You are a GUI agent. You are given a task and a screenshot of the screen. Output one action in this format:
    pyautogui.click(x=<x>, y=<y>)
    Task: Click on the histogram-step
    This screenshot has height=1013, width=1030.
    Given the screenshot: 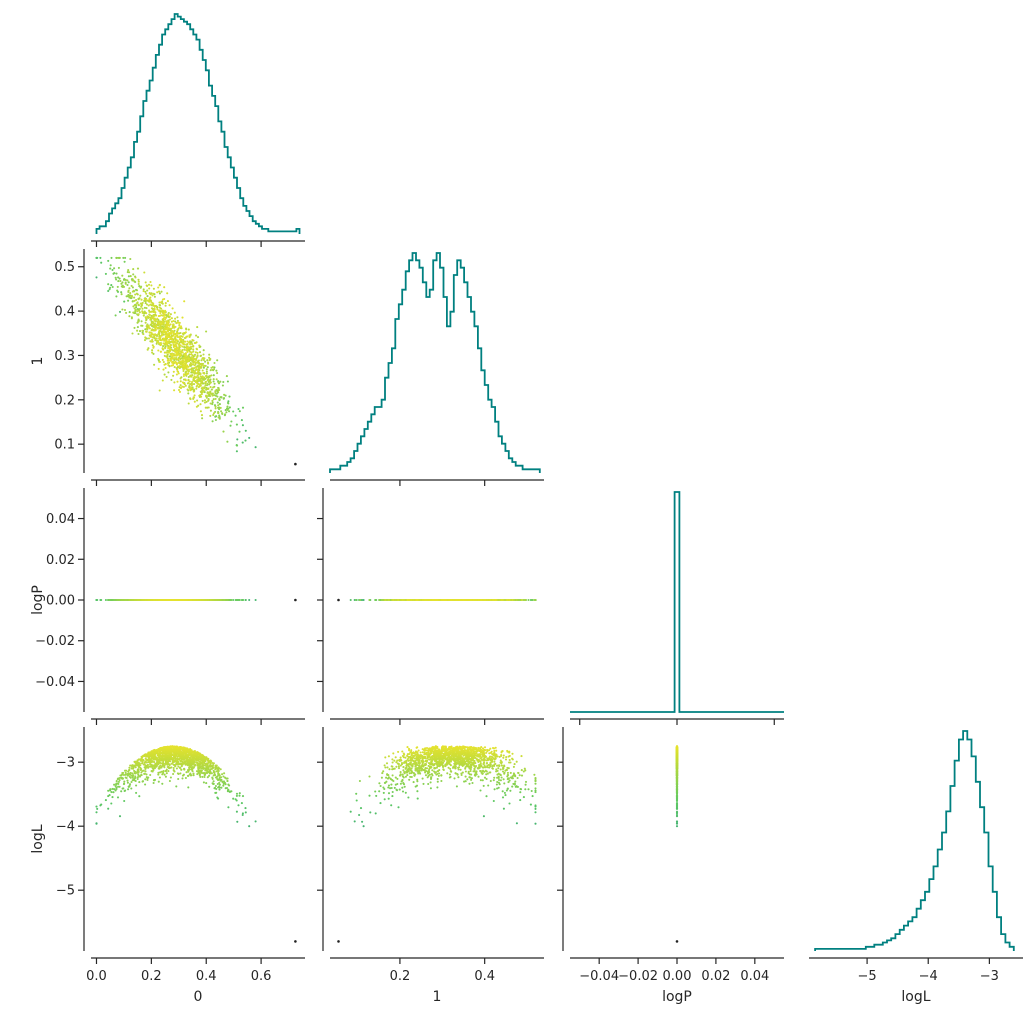 What is the action you would take?
    pyautogui.click(x=435, y=362)
    